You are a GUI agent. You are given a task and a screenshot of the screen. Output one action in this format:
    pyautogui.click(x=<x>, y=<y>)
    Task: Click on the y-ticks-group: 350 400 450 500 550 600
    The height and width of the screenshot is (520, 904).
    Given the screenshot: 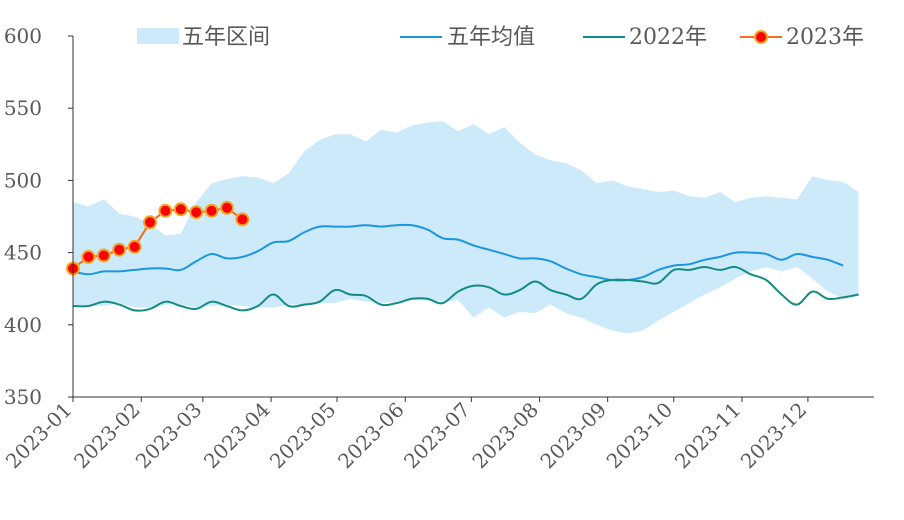 What is the action you would take?
    pyautogui.click(x=38, y=216)
    